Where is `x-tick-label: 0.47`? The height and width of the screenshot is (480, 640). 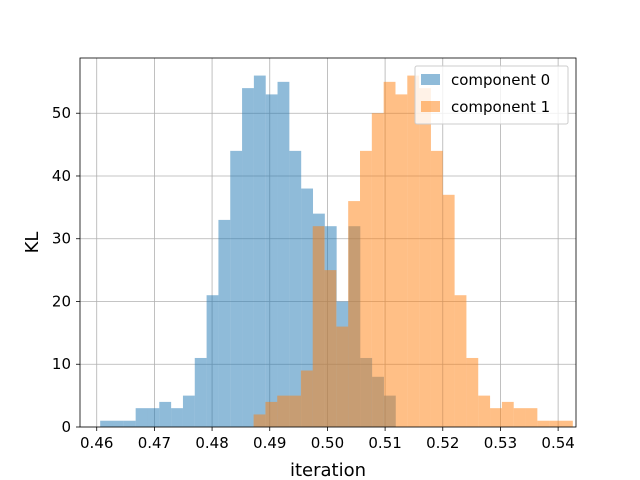 x-tick-label: 0.47 is located at coordinates (154, 443).